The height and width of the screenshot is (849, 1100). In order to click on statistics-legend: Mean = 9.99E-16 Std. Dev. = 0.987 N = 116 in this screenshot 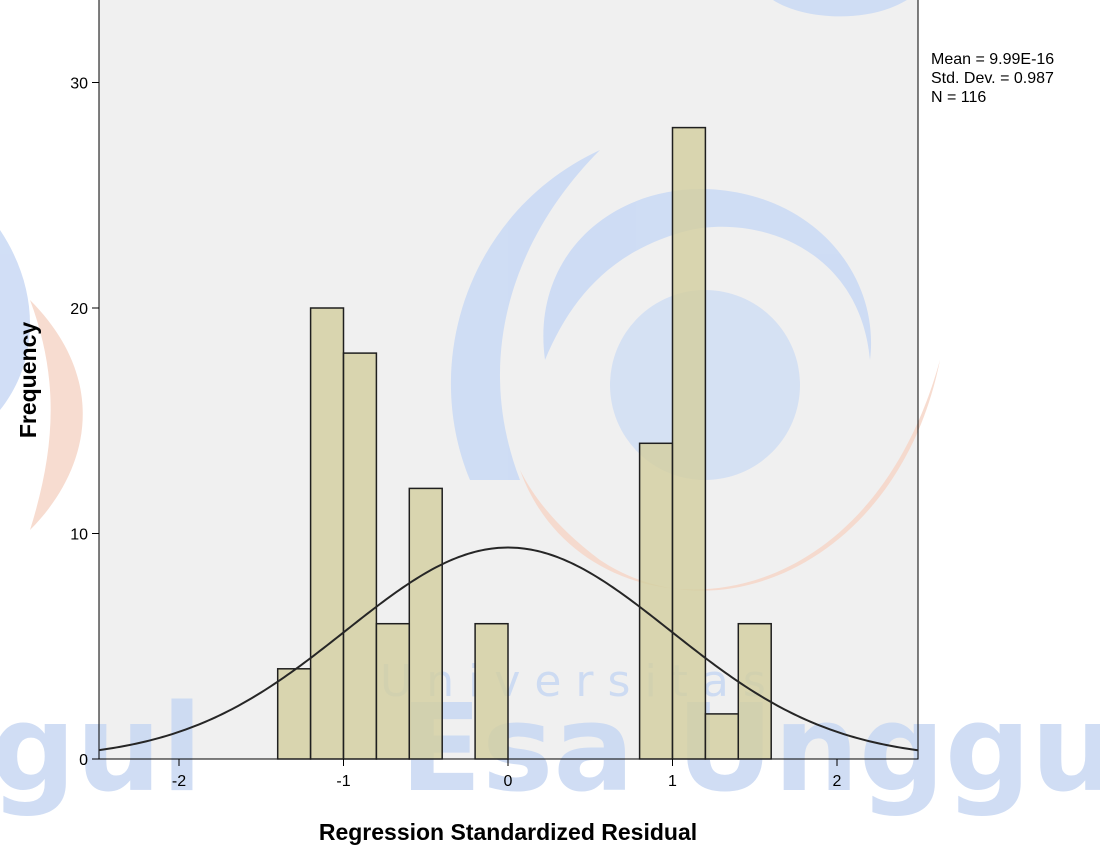, I will do `click(992, 78)`.